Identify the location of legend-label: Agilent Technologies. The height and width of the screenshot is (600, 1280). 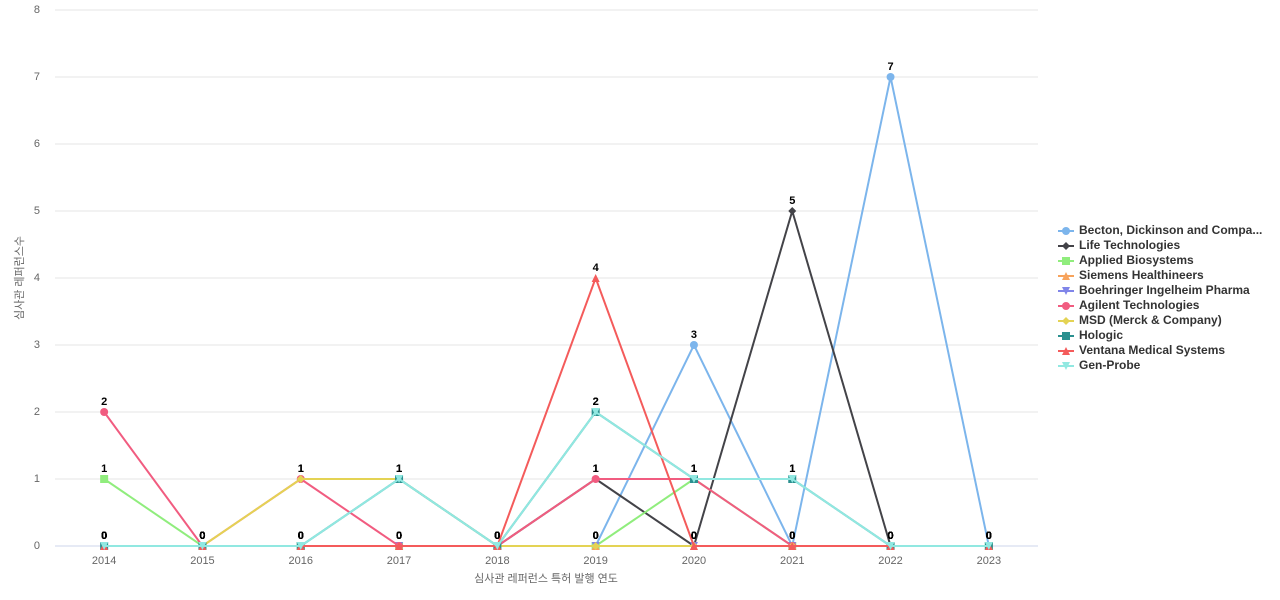
(1139, 305).